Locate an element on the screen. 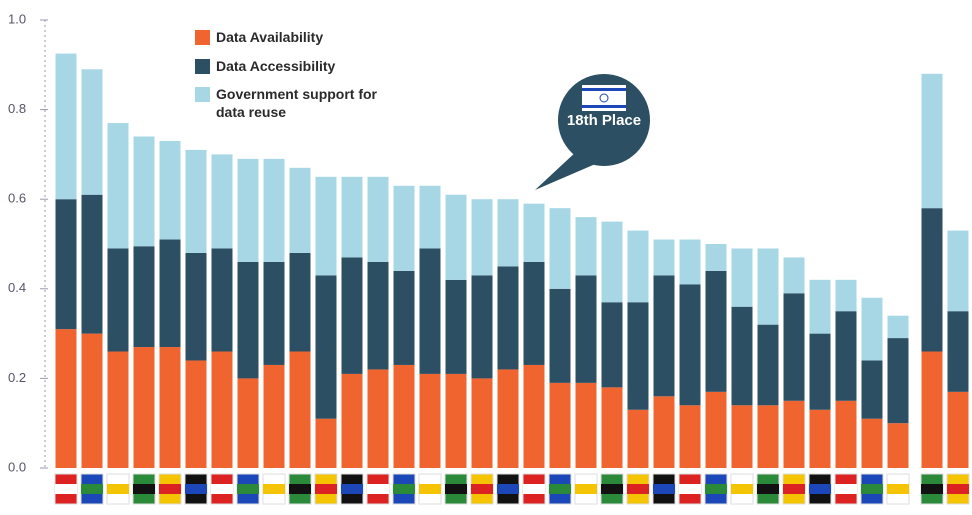 This screenshot has height=515, width=972. y-tick-label: 0.6 is located at coordinates (17, 198).